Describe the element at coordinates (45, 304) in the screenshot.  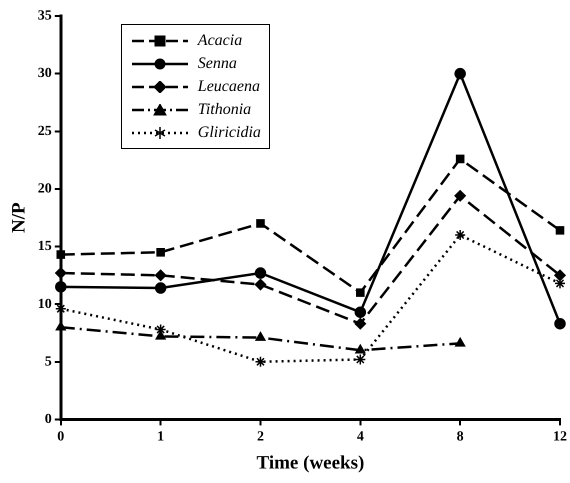
I see `y-tick-label: 10` at that location.